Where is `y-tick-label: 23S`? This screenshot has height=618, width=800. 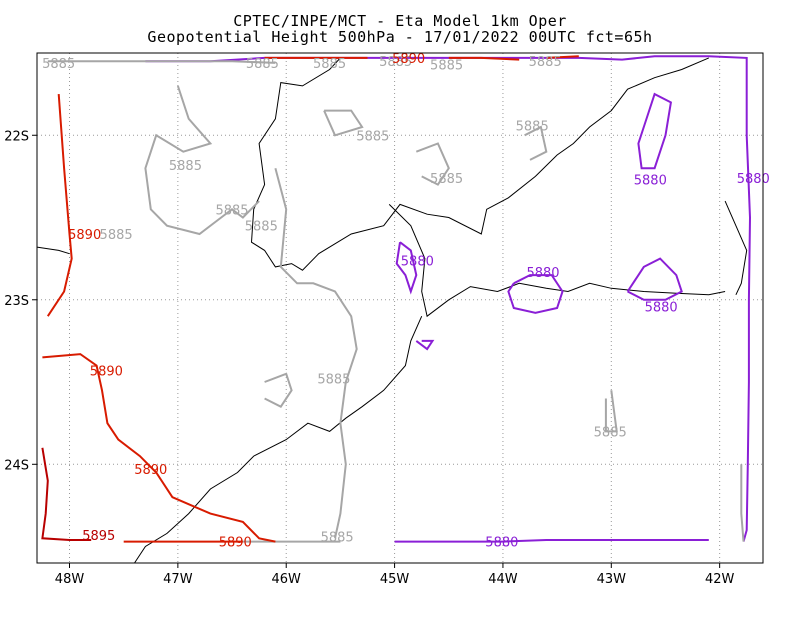 y-tick-label: 23S is located at coordinates (16, 301).